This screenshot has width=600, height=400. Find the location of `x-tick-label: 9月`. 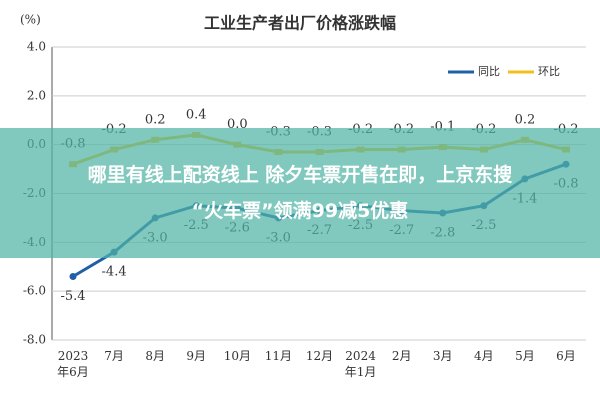

x-tick-label: 9月 is located at coordinates (196, 356).